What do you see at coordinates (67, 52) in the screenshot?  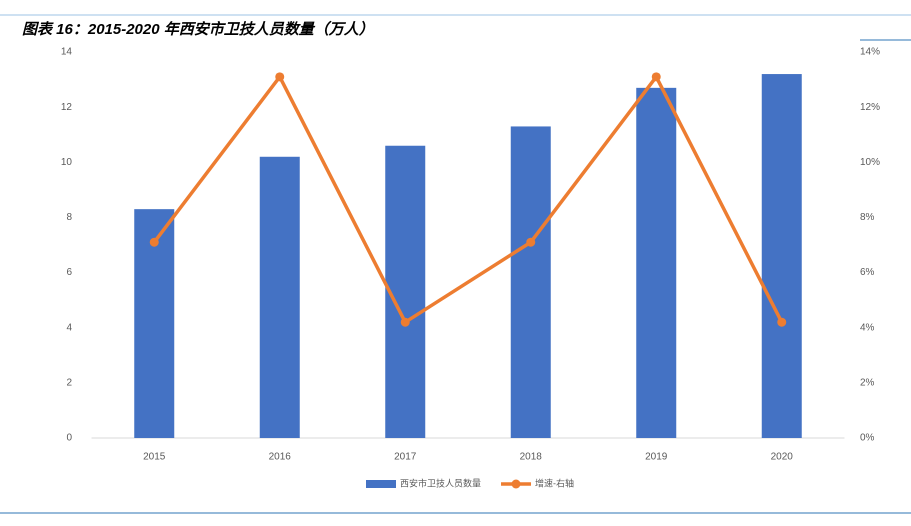 I see `y-tick-label: 14` at bounding box center [67, 52].